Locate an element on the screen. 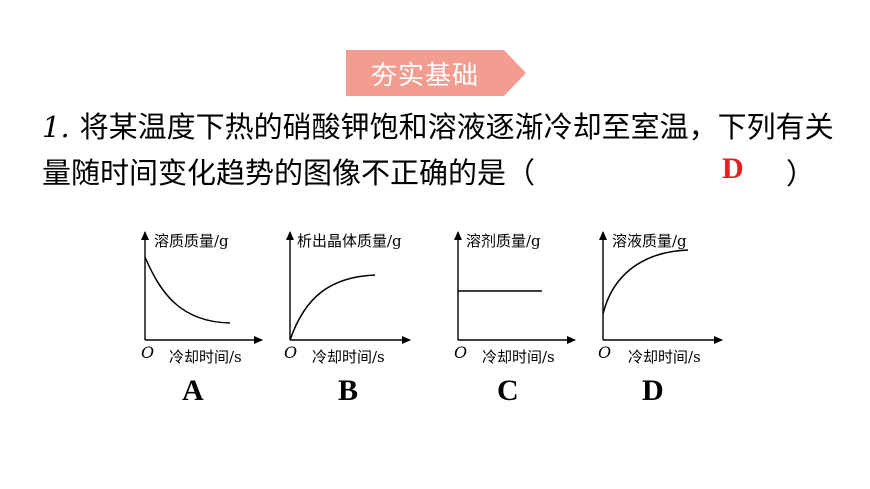 This screenshot has width=870, height=489. graph-b: 析出晶体质量/g 冷却时间/s O is located at coordinates (347, 298).